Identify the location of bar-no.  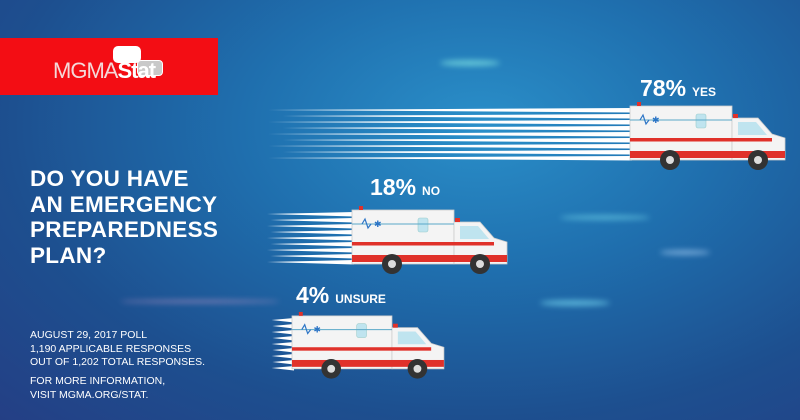
(387, 240).